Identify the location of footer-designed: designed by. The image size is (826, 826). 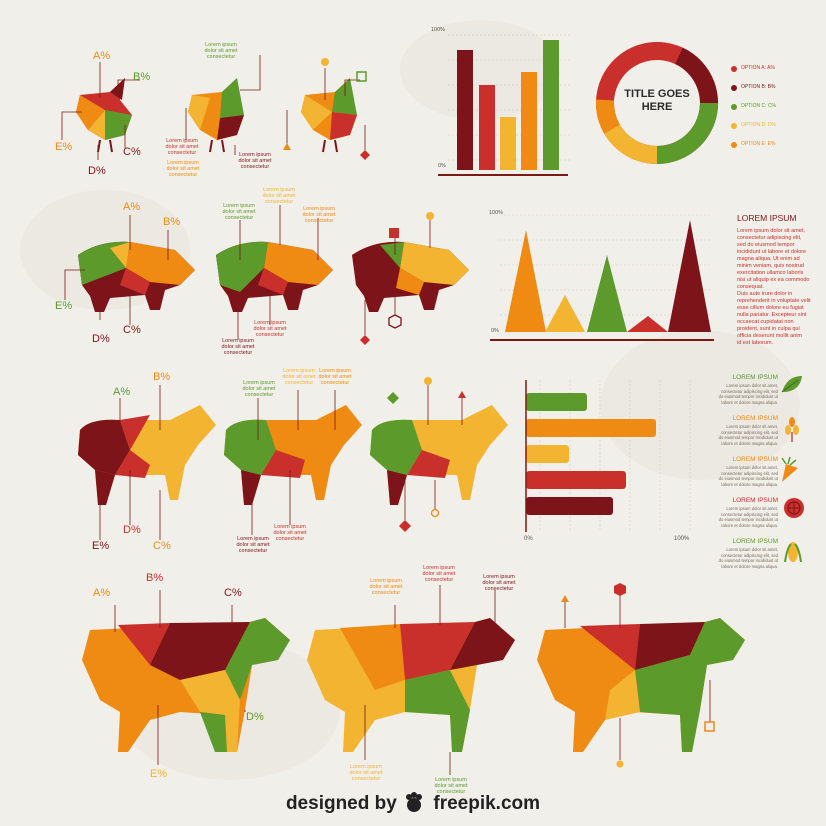
(341, 803).